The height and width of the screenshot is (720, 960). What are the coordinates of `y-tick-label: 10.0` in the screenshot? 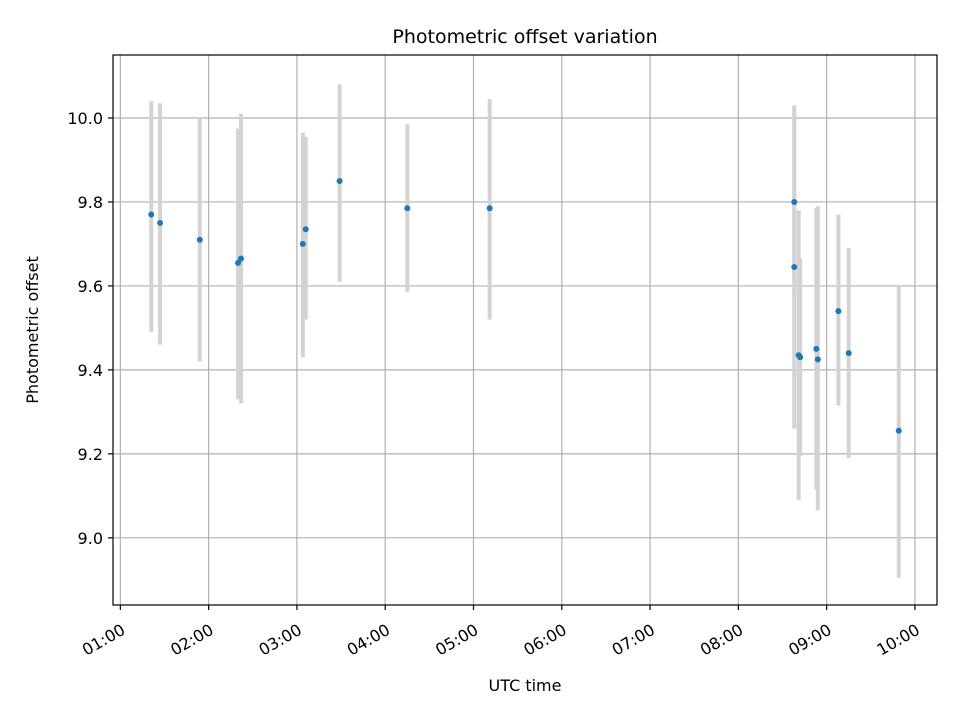 It's located at (85, 118).